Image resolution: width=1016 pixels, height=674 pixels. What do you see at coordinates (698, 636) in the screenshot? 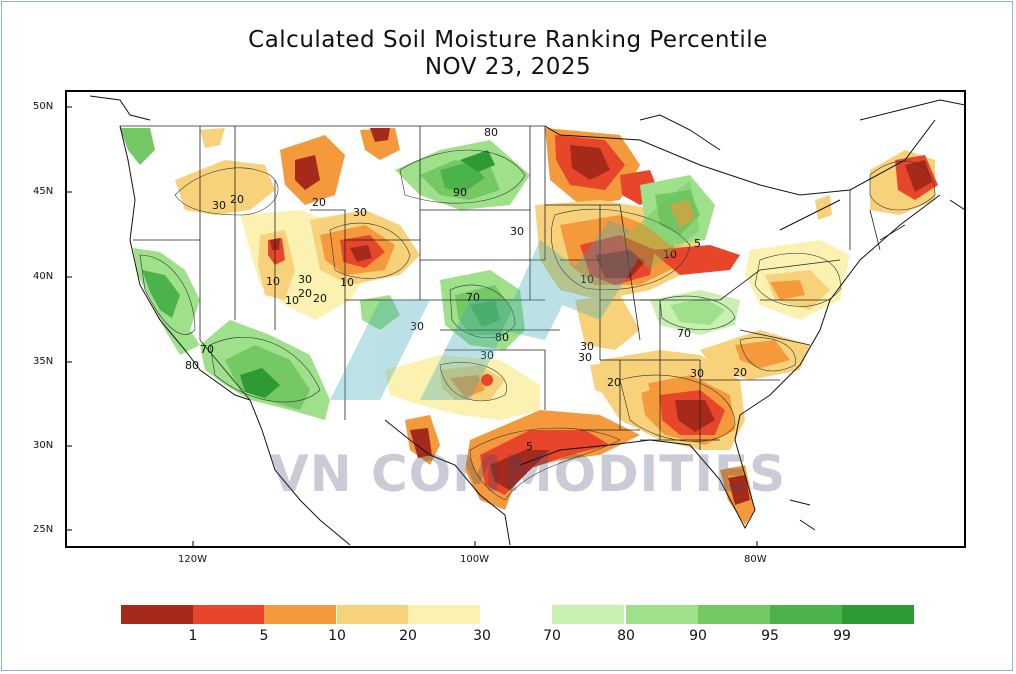
I see `legend-label-90: 90` at bounding box center [698, 636].